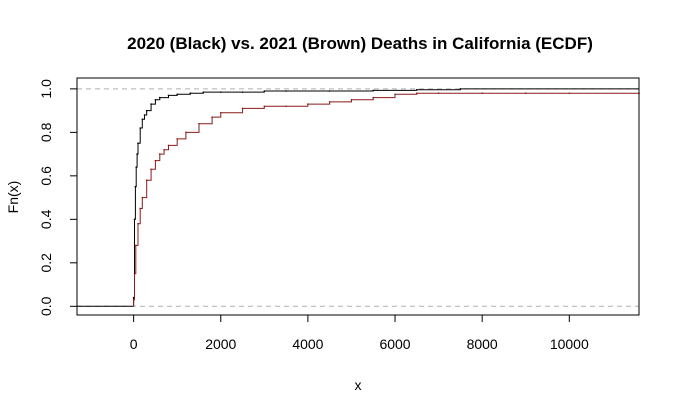 This screenshot has height=413, width=681. I want to click on x-tick-label: 0, so click(134, 344).